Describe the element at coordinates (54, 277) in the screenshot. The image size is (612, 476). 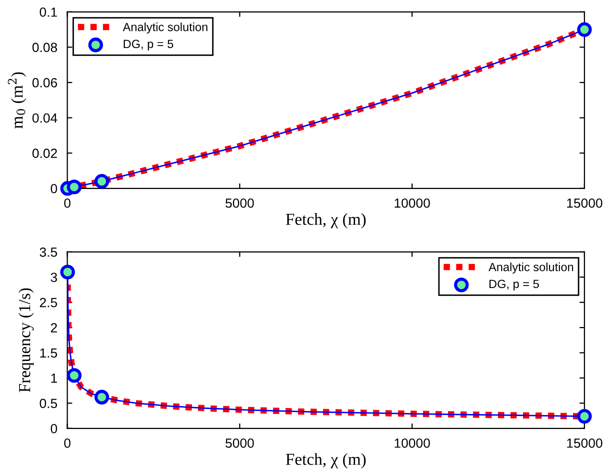
I see `y-tick-label: 3` at that location.